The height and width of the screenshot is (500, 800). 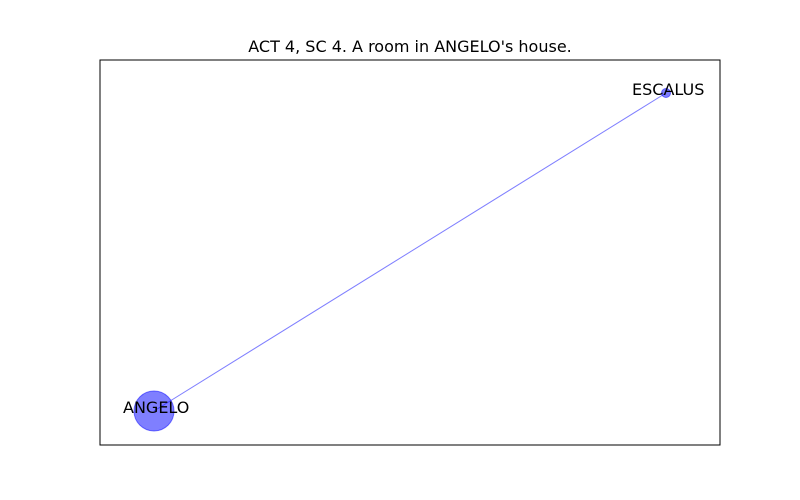 I want to click on node-escalus, so click(x=666, y=93).